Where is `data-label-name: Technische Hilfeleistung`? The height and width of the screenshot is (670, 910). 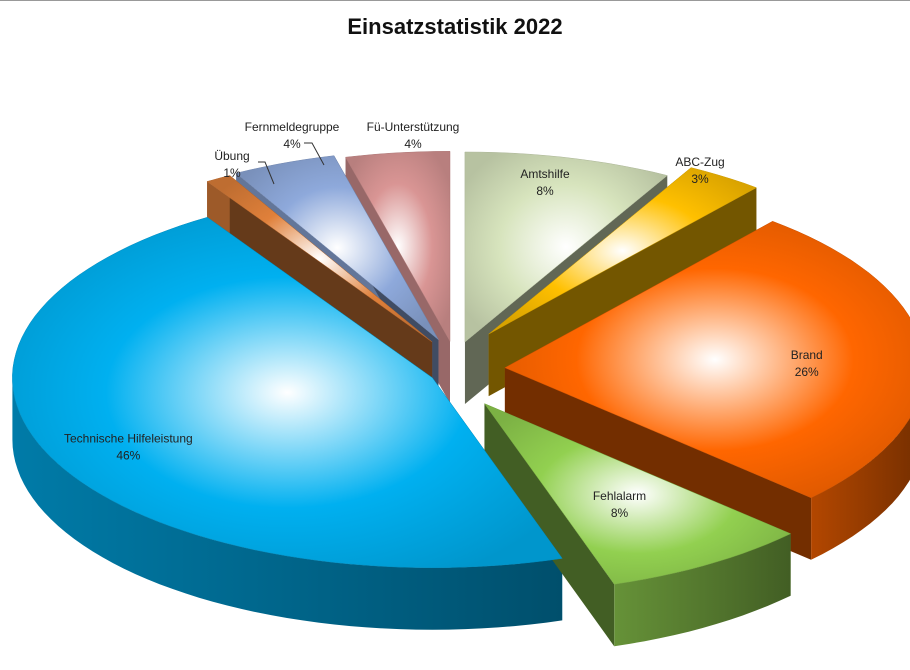 data-label-name: Technische Hilfeleistung is located at coordinates (128, 438).